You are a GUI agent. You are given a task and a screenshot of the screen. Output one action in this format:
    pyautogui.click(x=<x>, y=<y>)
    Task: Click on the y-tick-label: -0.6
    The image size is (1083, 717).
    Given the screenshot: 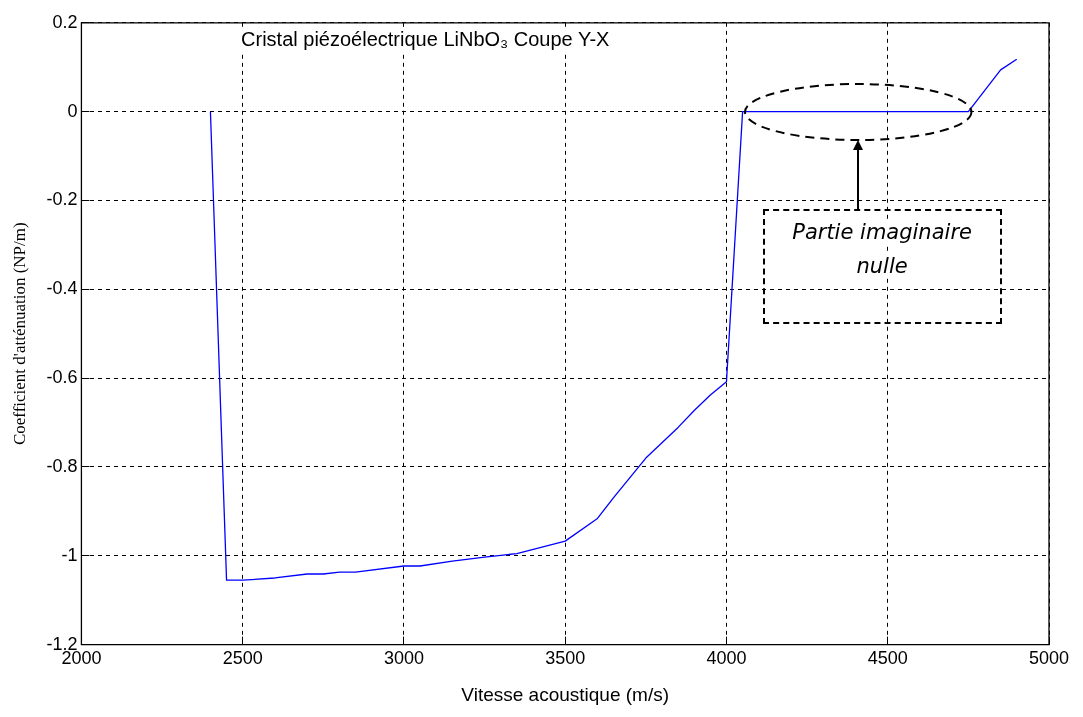 What is the action you would take?
    pyautogui.click(x=62, y=377)
    